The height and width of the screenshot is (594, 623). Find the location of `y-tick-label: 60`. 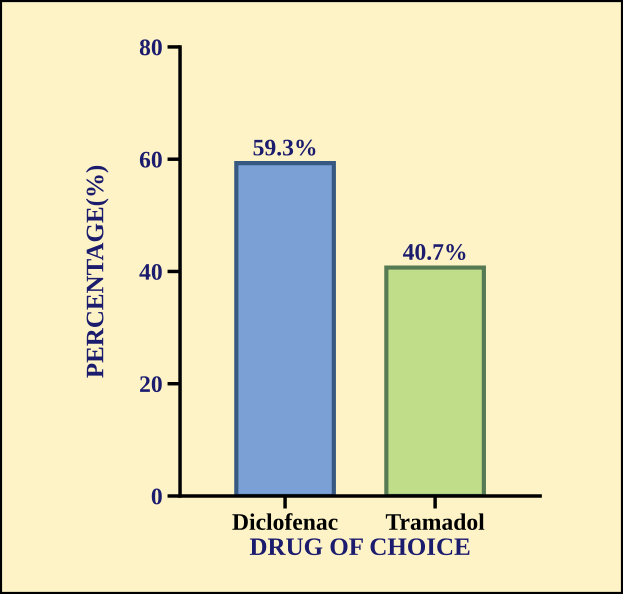

y-tick-label: 60 is located at coordinates (151, 160).